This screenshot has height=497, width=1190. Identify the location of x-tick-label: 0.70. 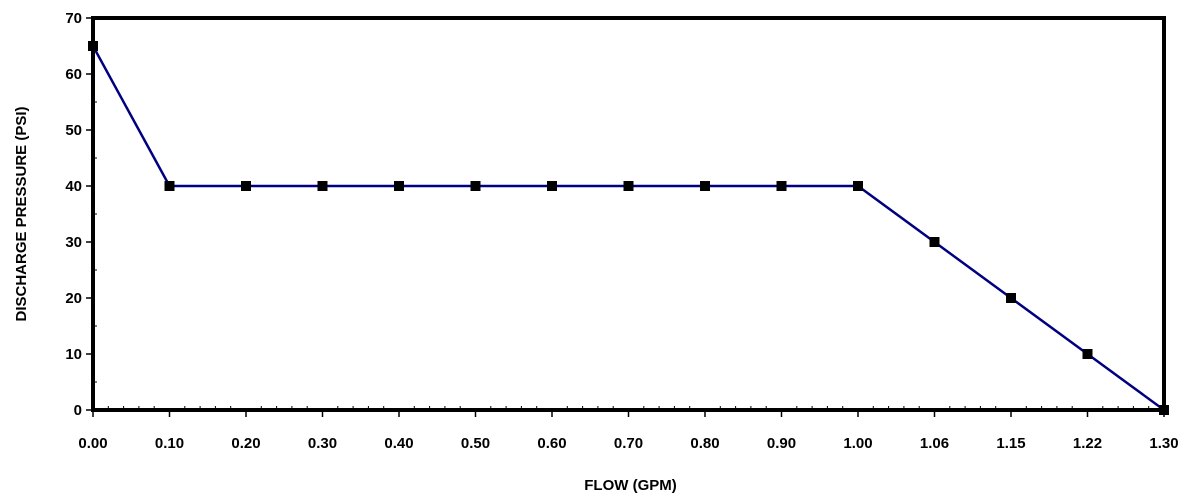
(628, 443).